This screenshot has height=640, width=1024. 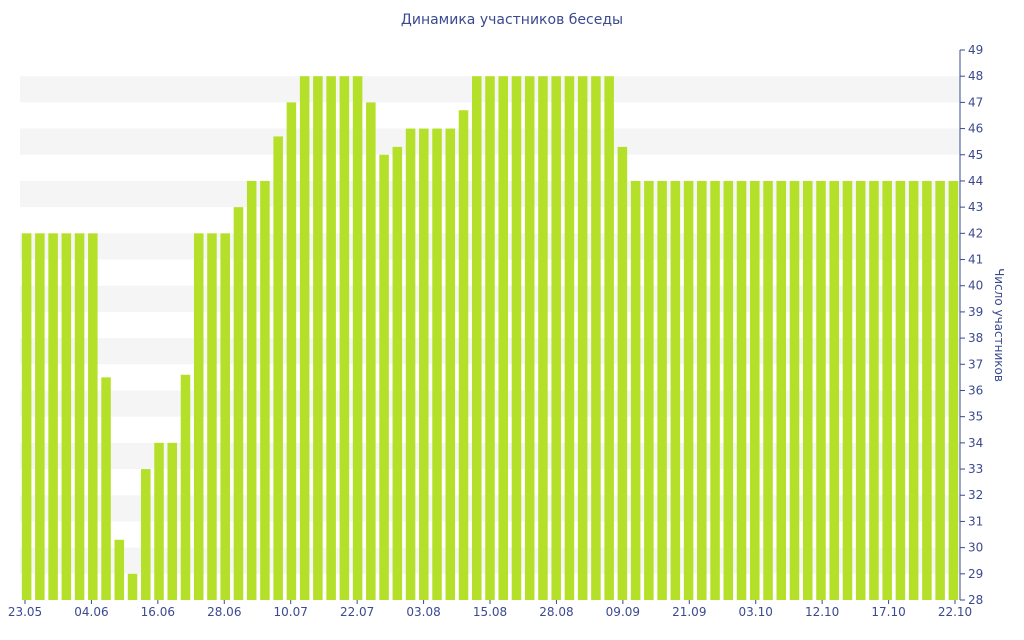 What do you see at coordinates (975, 286) in the screenshot?
I see `y-tick-label: 40` at bounding box center [975, 286].